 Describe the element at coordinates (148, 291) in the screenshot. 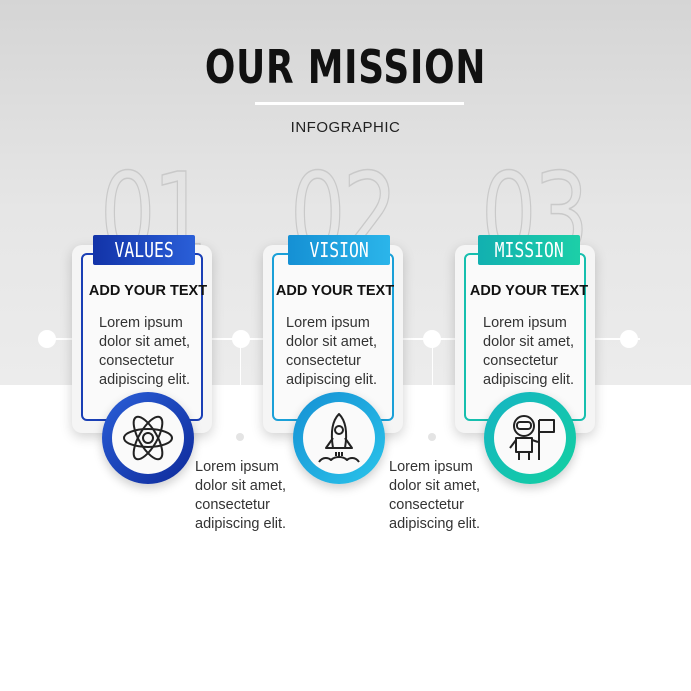

I see `step-heading-1: ADD YOUR TEXT` at that location.